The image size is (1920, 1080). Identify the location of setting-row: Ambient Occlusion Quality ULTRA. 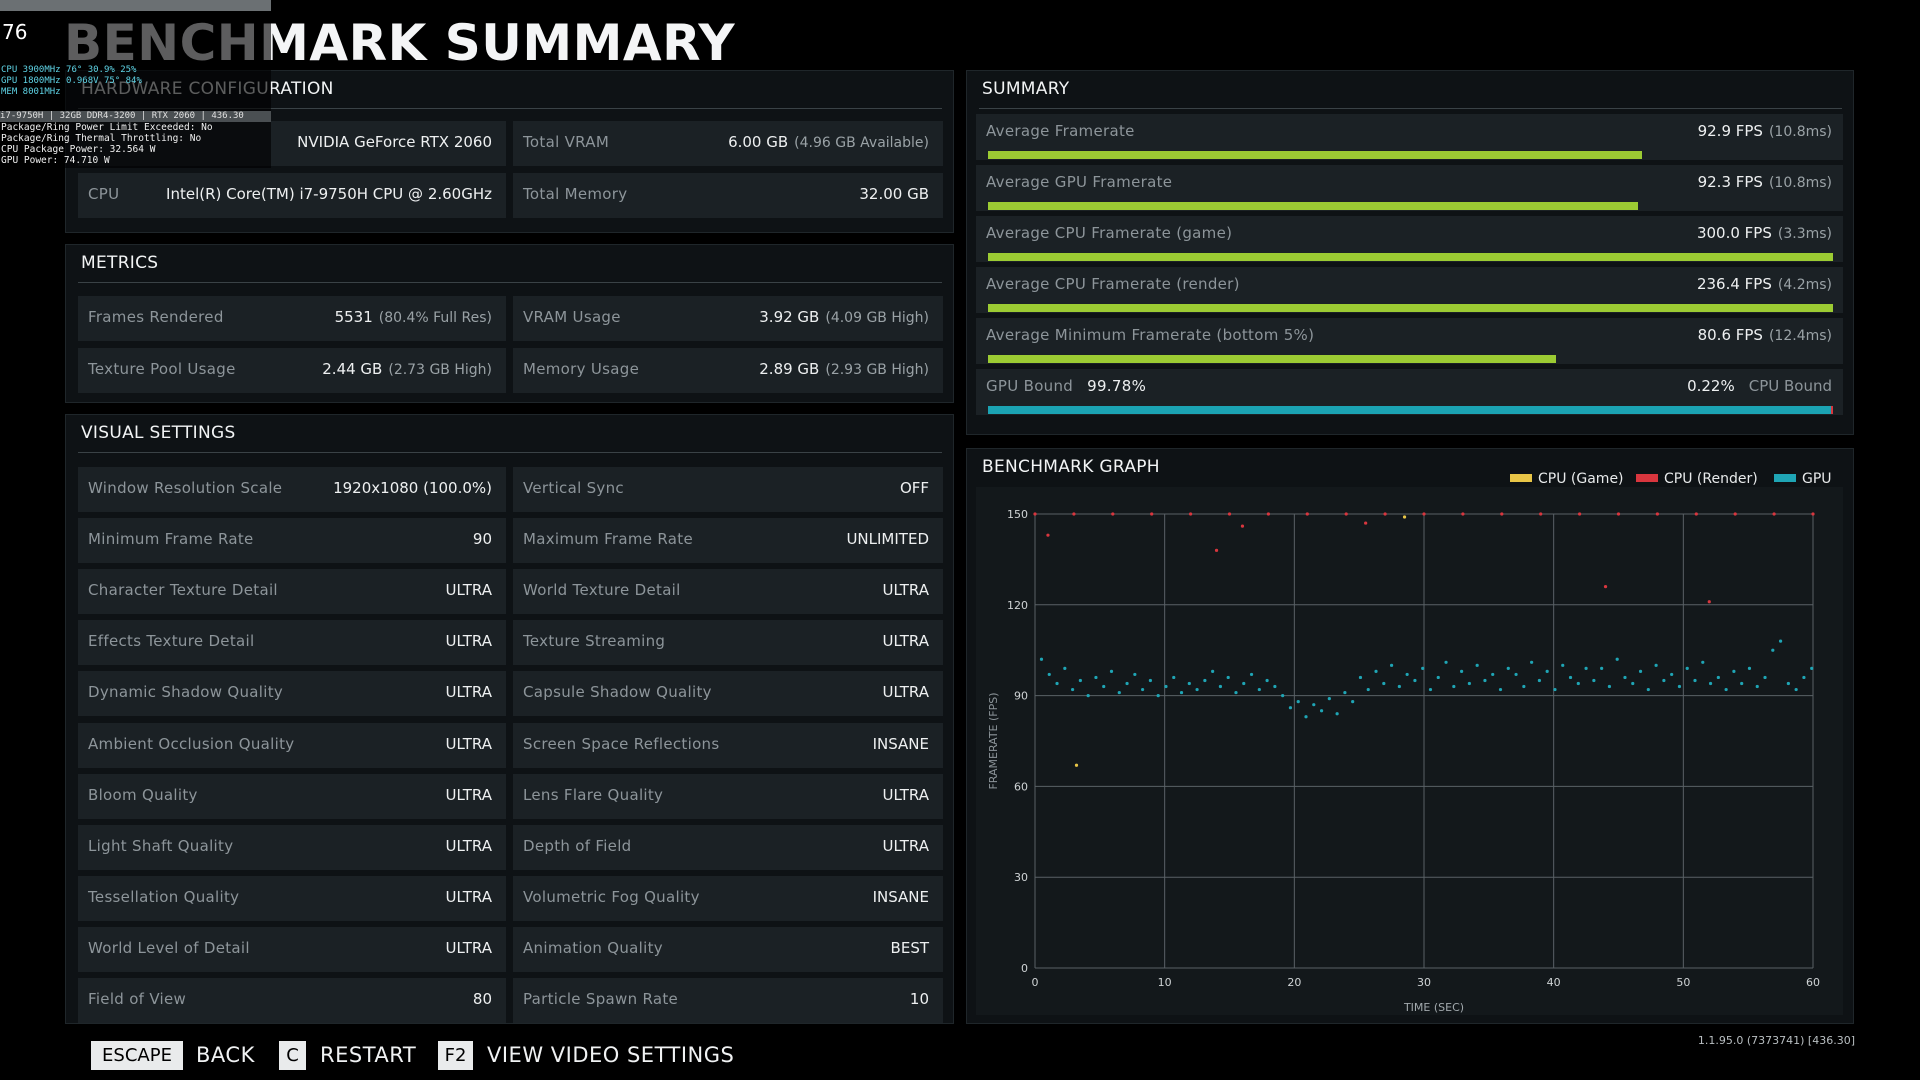
(292, 745).